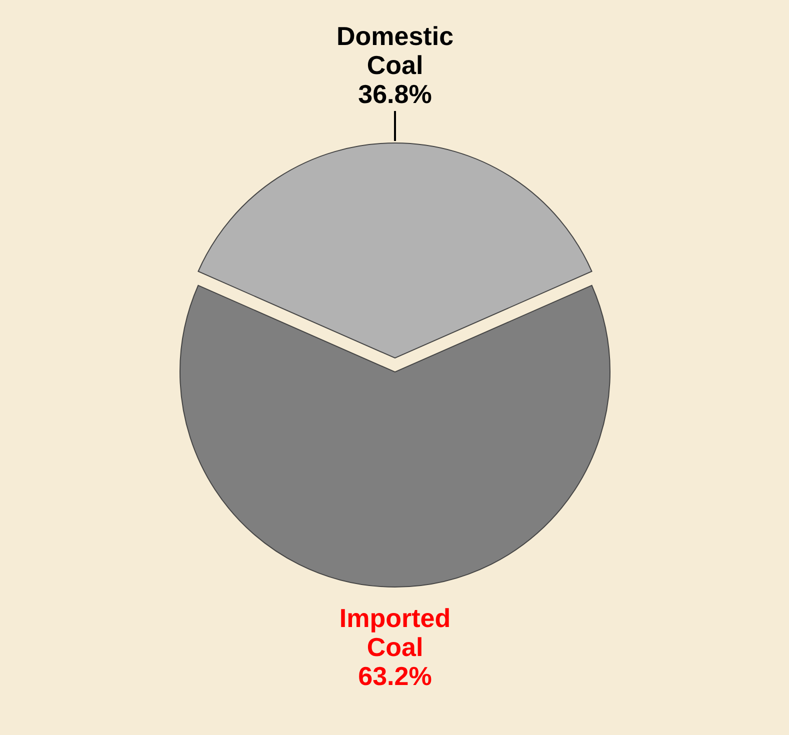 The height and width of the screenshot is (735, 789). Describe the element at coordinates (395, 632) in the screenshot. I see `slice-label: Imported Coal` at that location.